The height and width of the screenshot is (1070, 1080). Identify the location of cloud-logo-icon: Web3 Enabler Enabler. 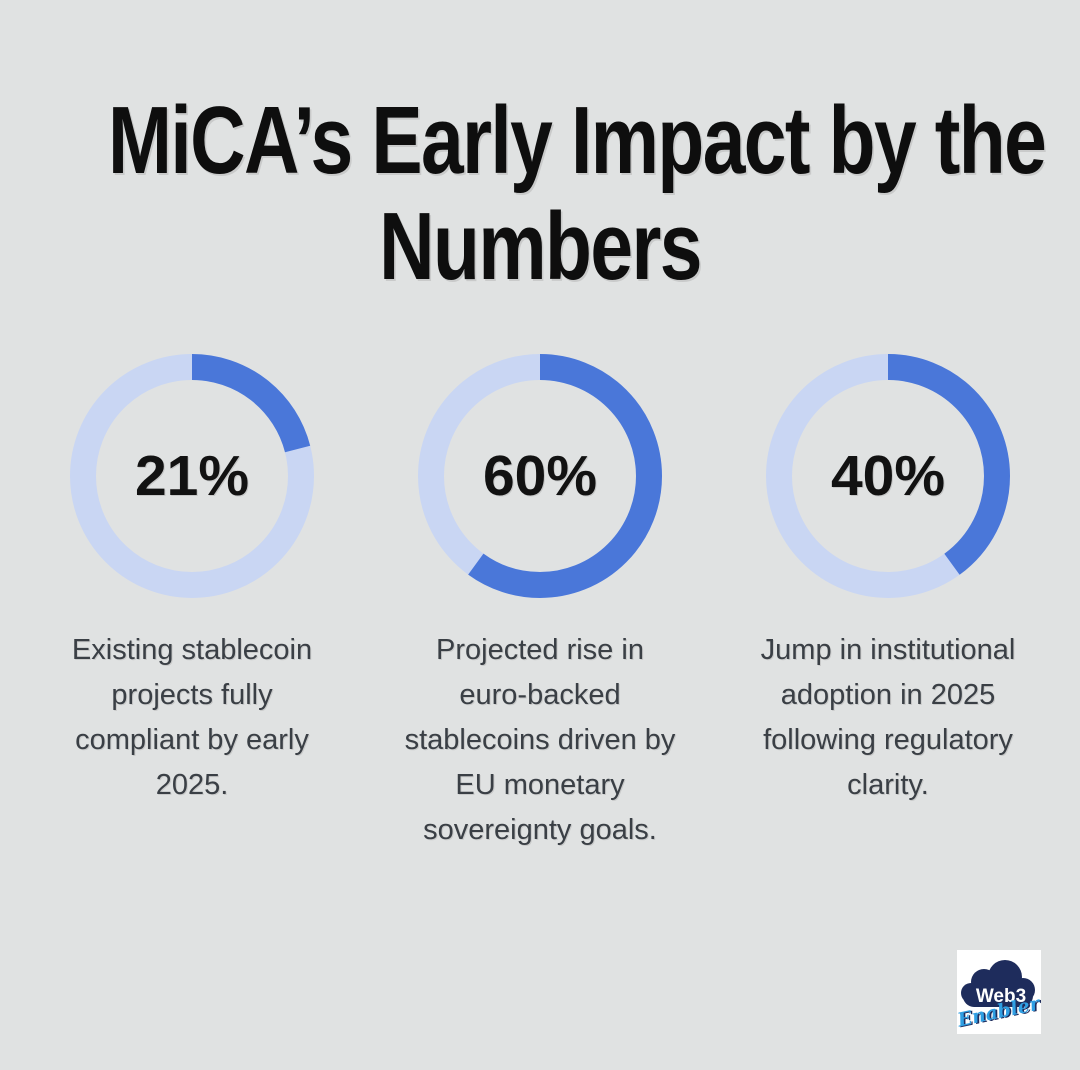
(999, 996).